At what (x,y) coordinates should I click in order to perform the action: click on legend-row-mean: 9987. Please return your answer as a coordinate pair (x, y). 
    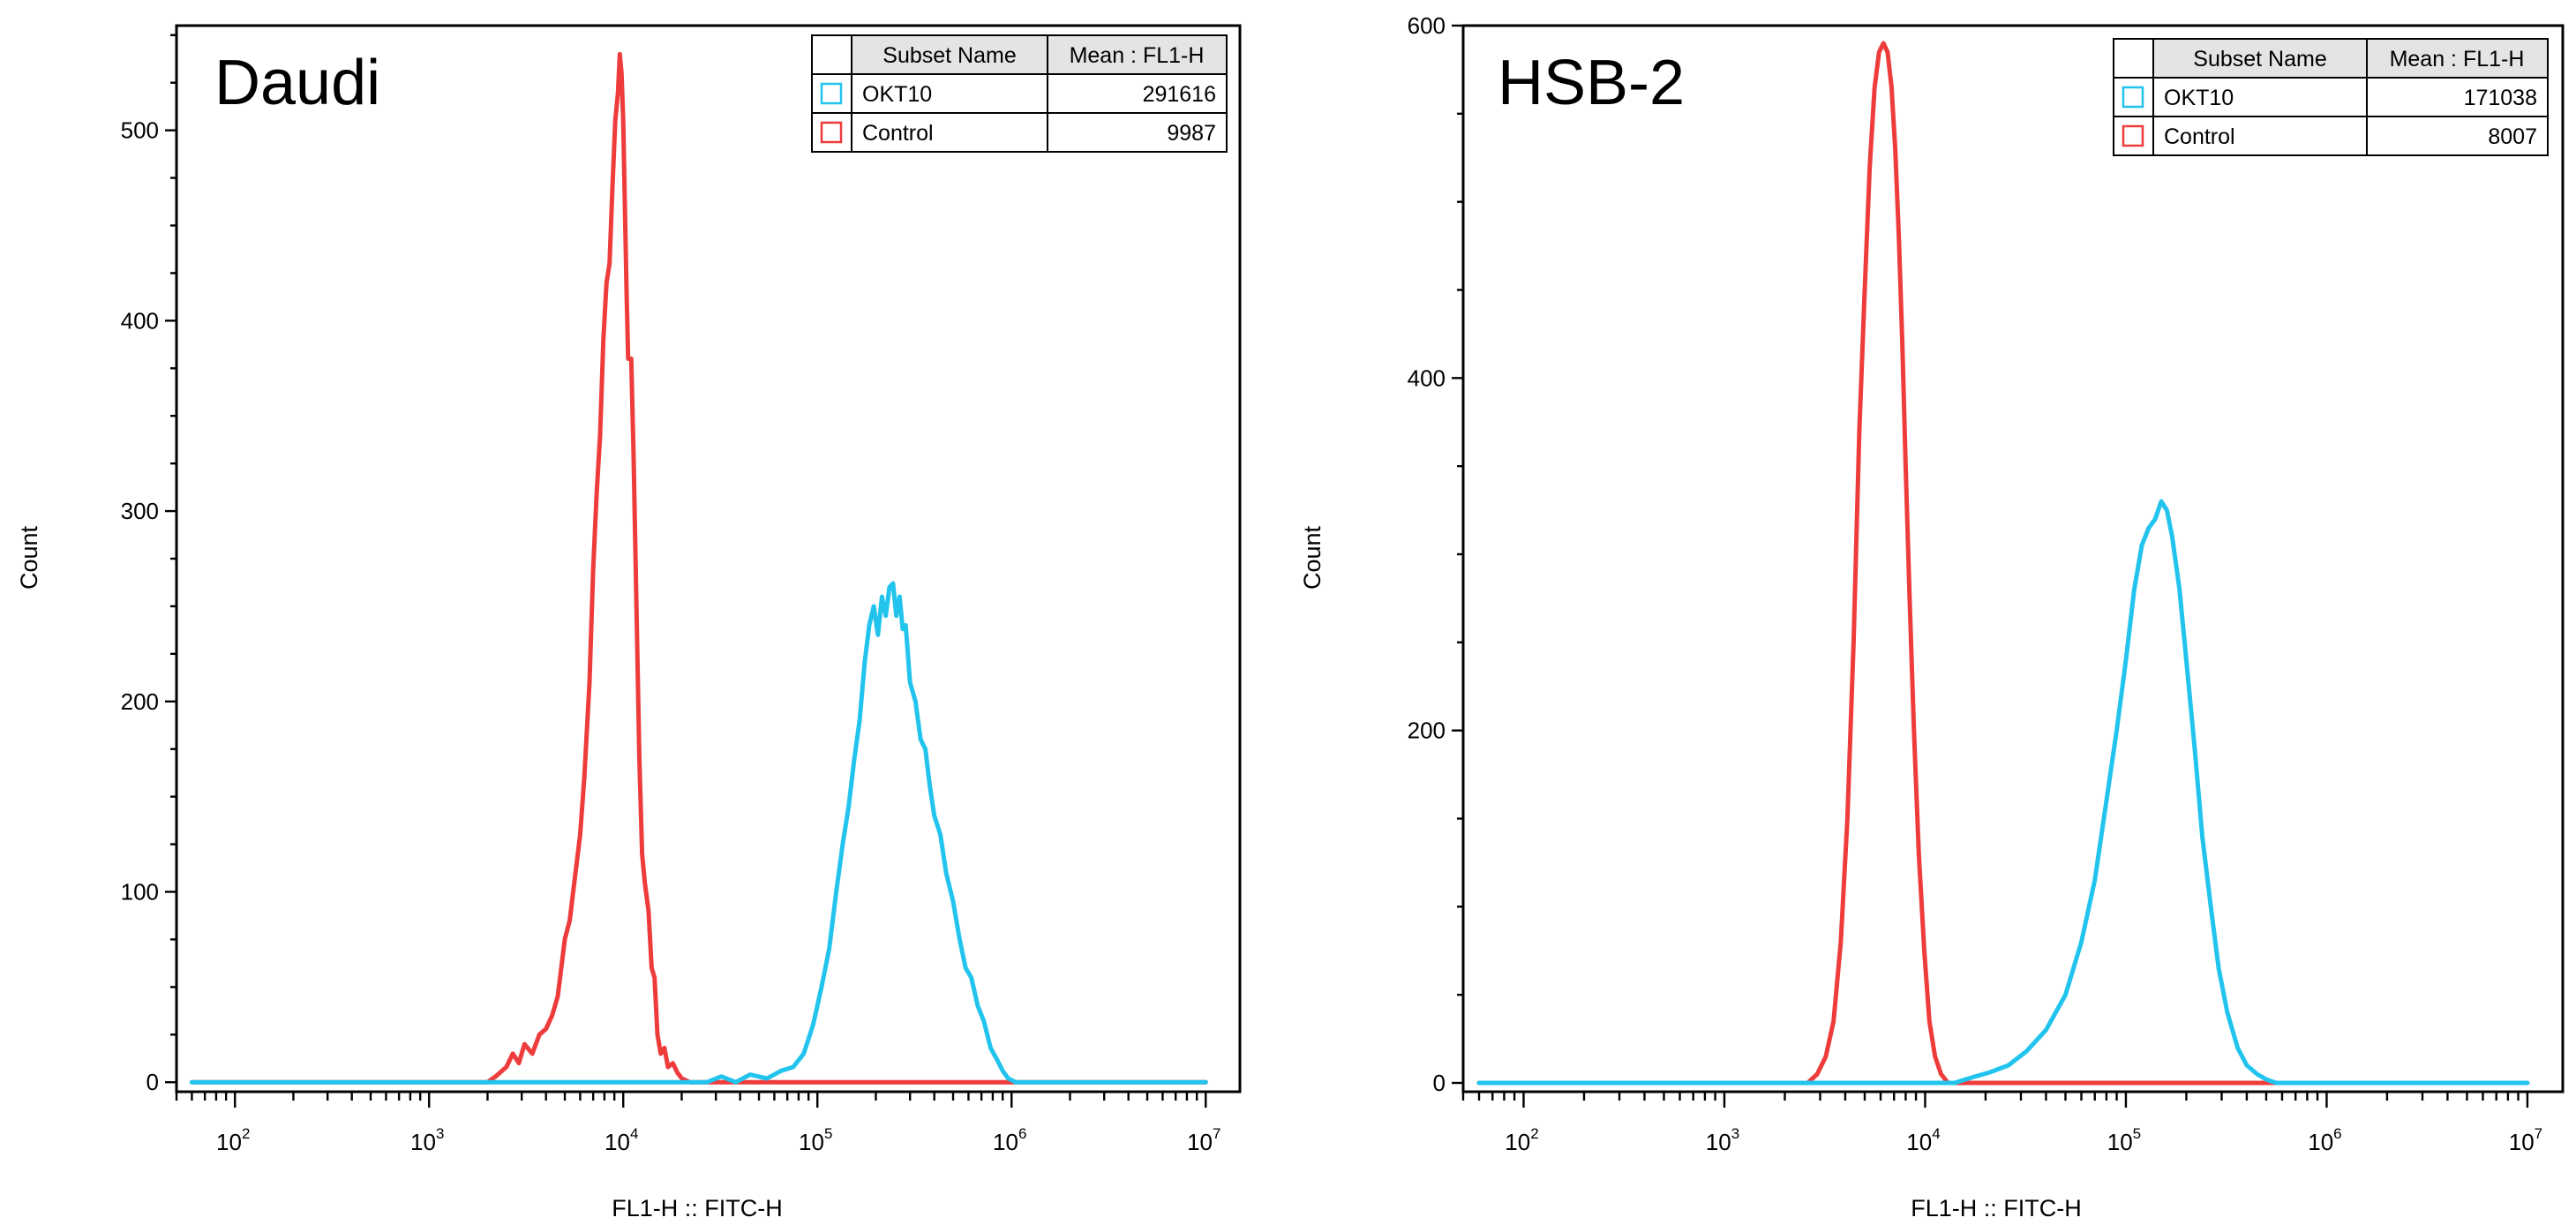
    Looking at the image, I should click on (1191, 133).